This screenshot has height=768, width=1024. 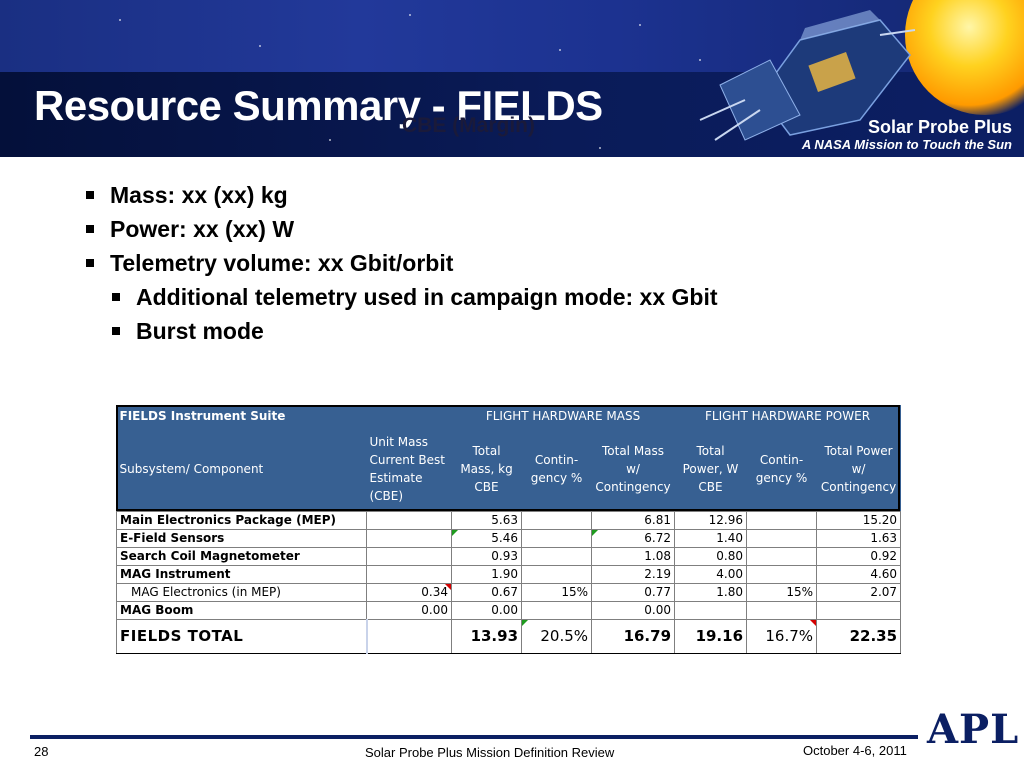 I want to click on bullet-burst-mode: Burst mode, so click(x=414, y=331).